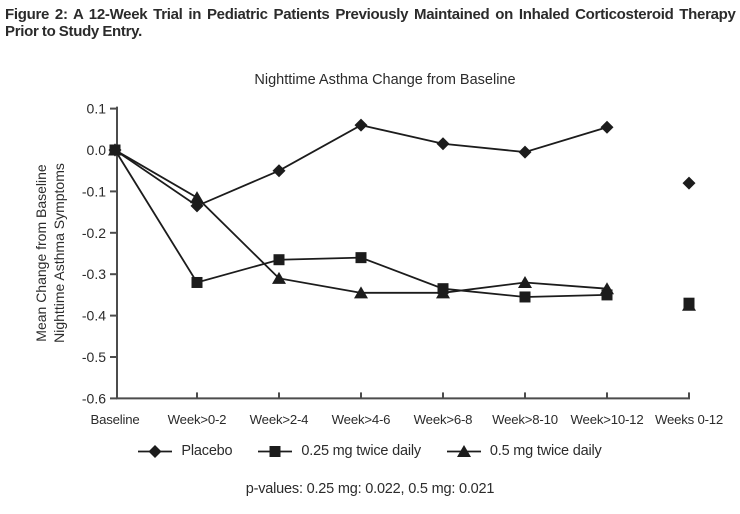  What do you see at coordinates (94, 398) in the screenshot?
I see `y-tick-label: -0.6` at bounding box center [94, 398].